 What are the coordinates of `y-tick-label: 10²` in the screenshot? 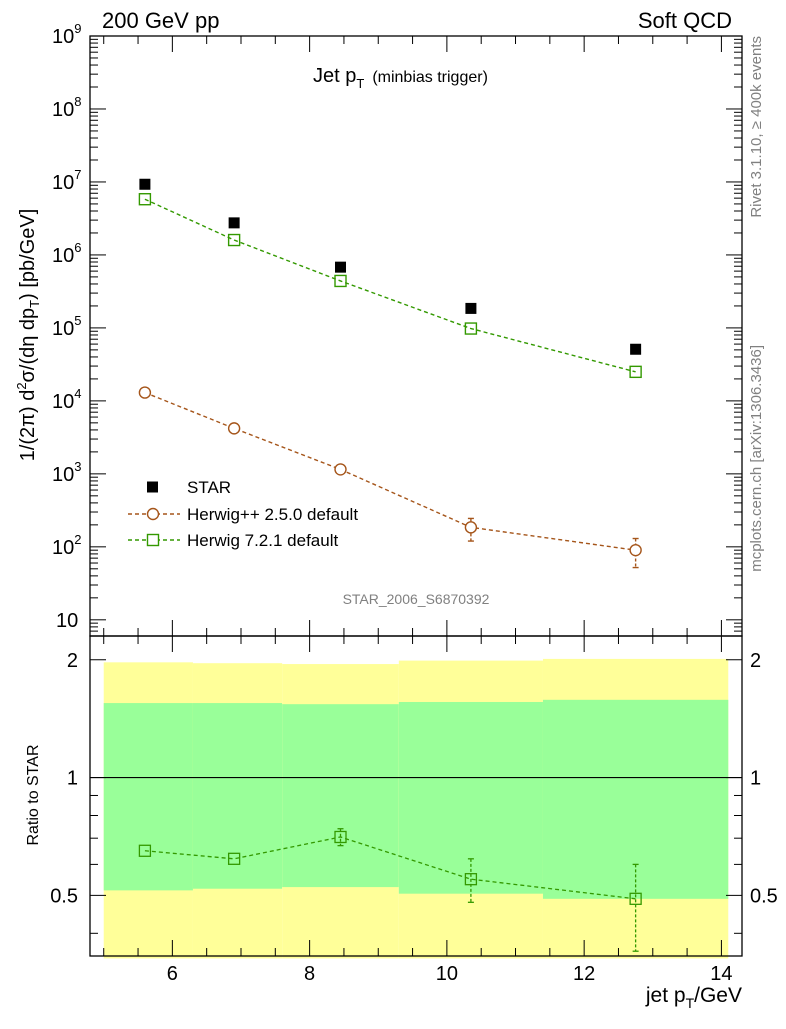 It's located at (66, 545).